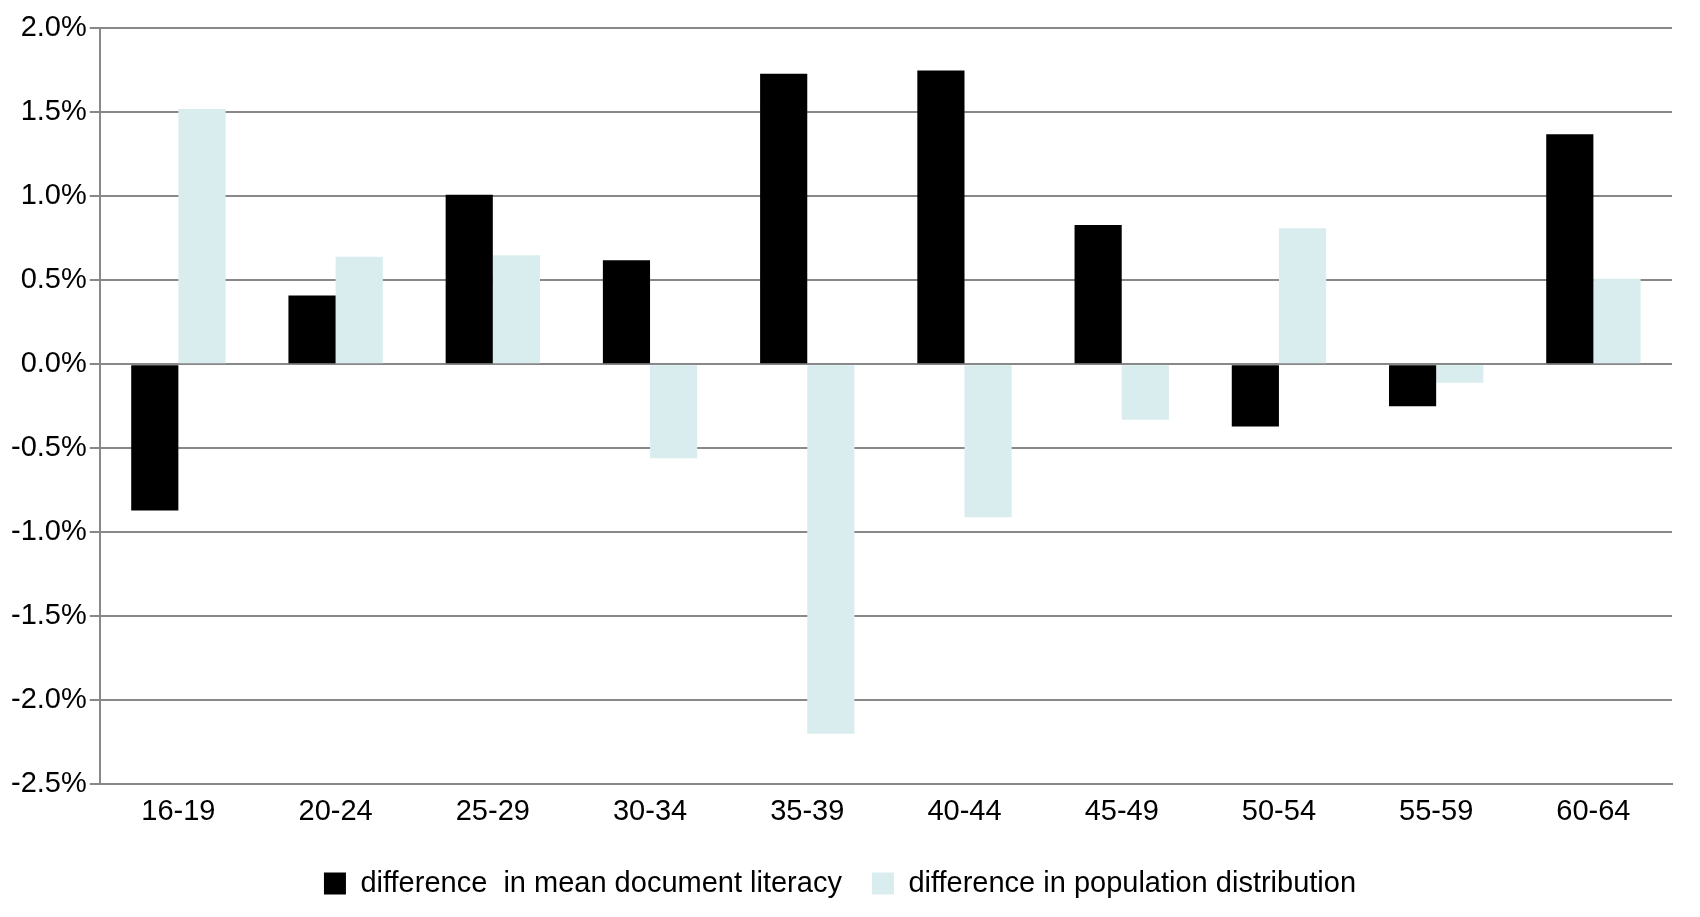  What do you see at coordinates (1279, 809) in the screenshot?
I see `x-tick-label: 50-54` at bounding box center [1279, 809].